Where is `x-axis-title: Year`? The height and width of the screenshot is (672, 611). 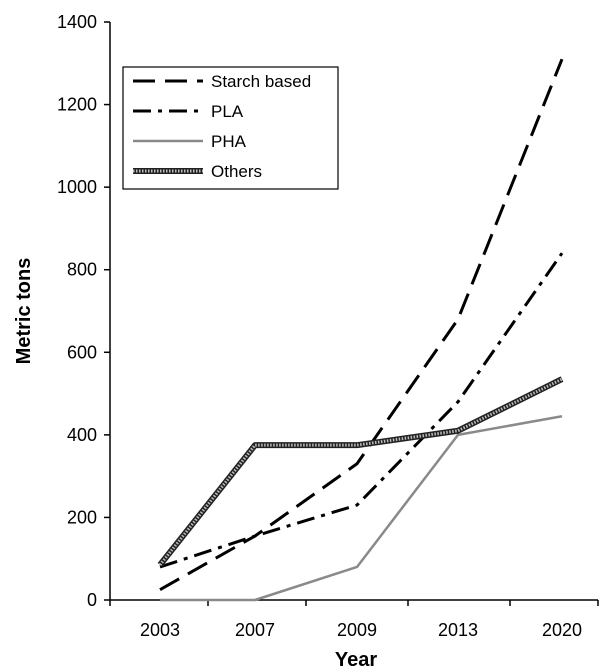 x-axis-title: Year is located at coordinates (356, 660).